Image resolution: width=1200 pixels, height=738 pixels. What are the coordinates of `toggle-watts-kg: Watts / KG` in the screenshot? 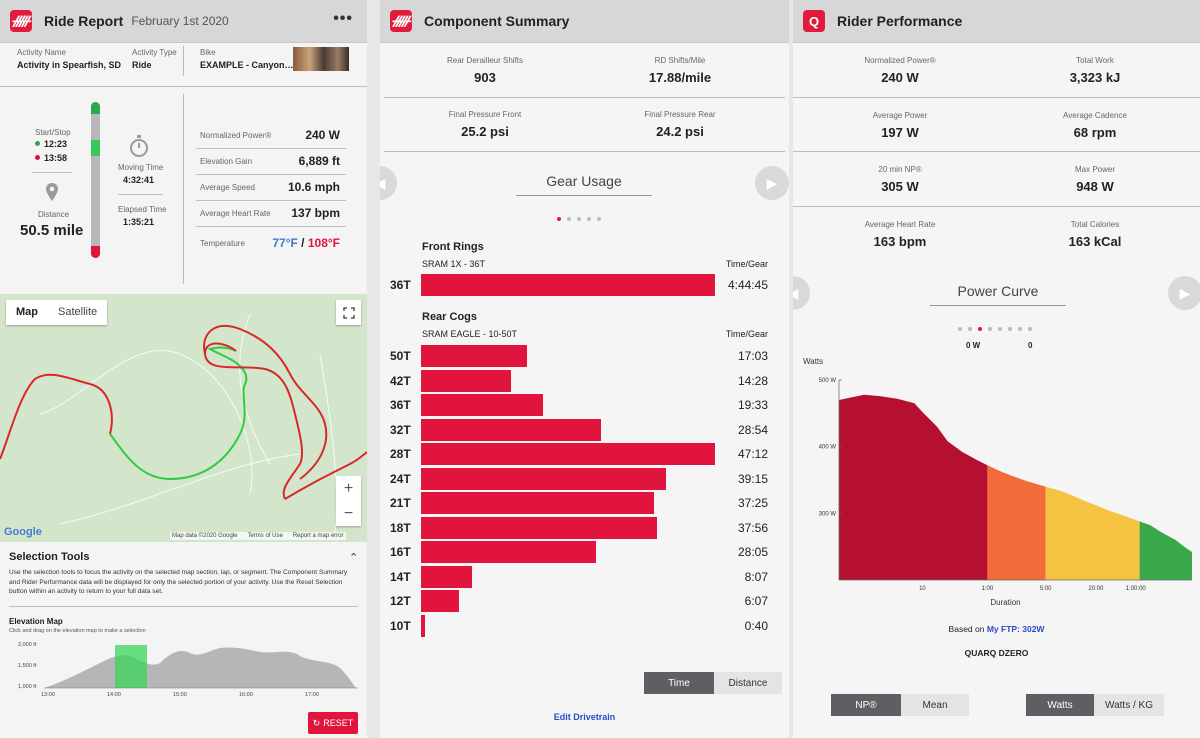 It's located at (1129, 705).